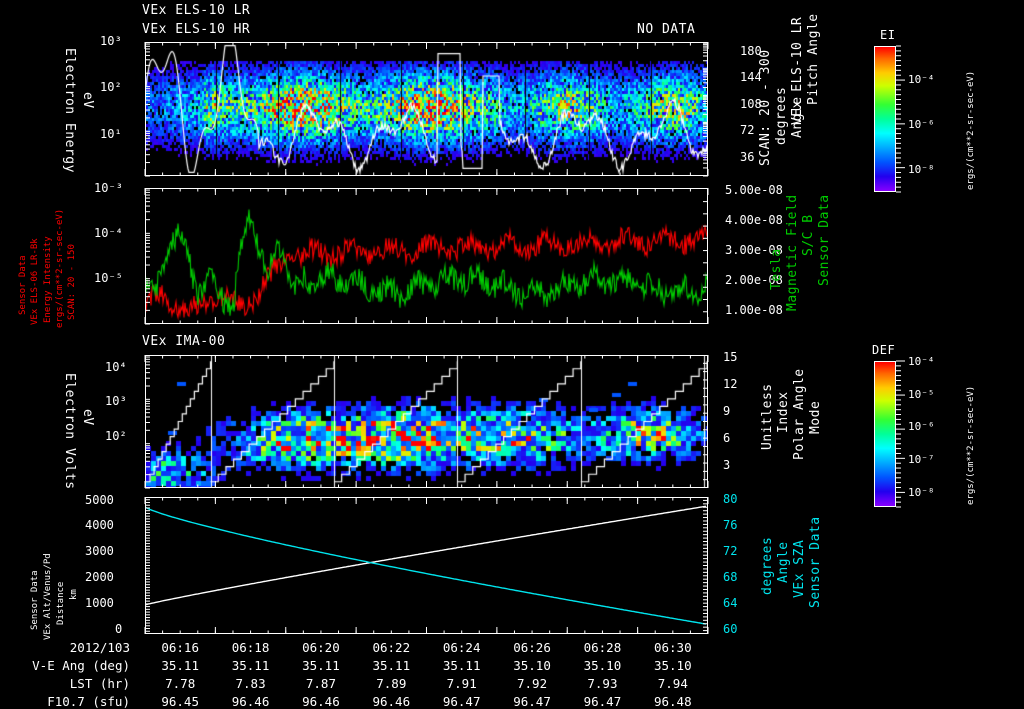 The height and width of the screenshot is (709, 1024). Describe the element at coordinates (672, 665) in the screenshot. I see `table-cell-1-7: 35.10` at that location.